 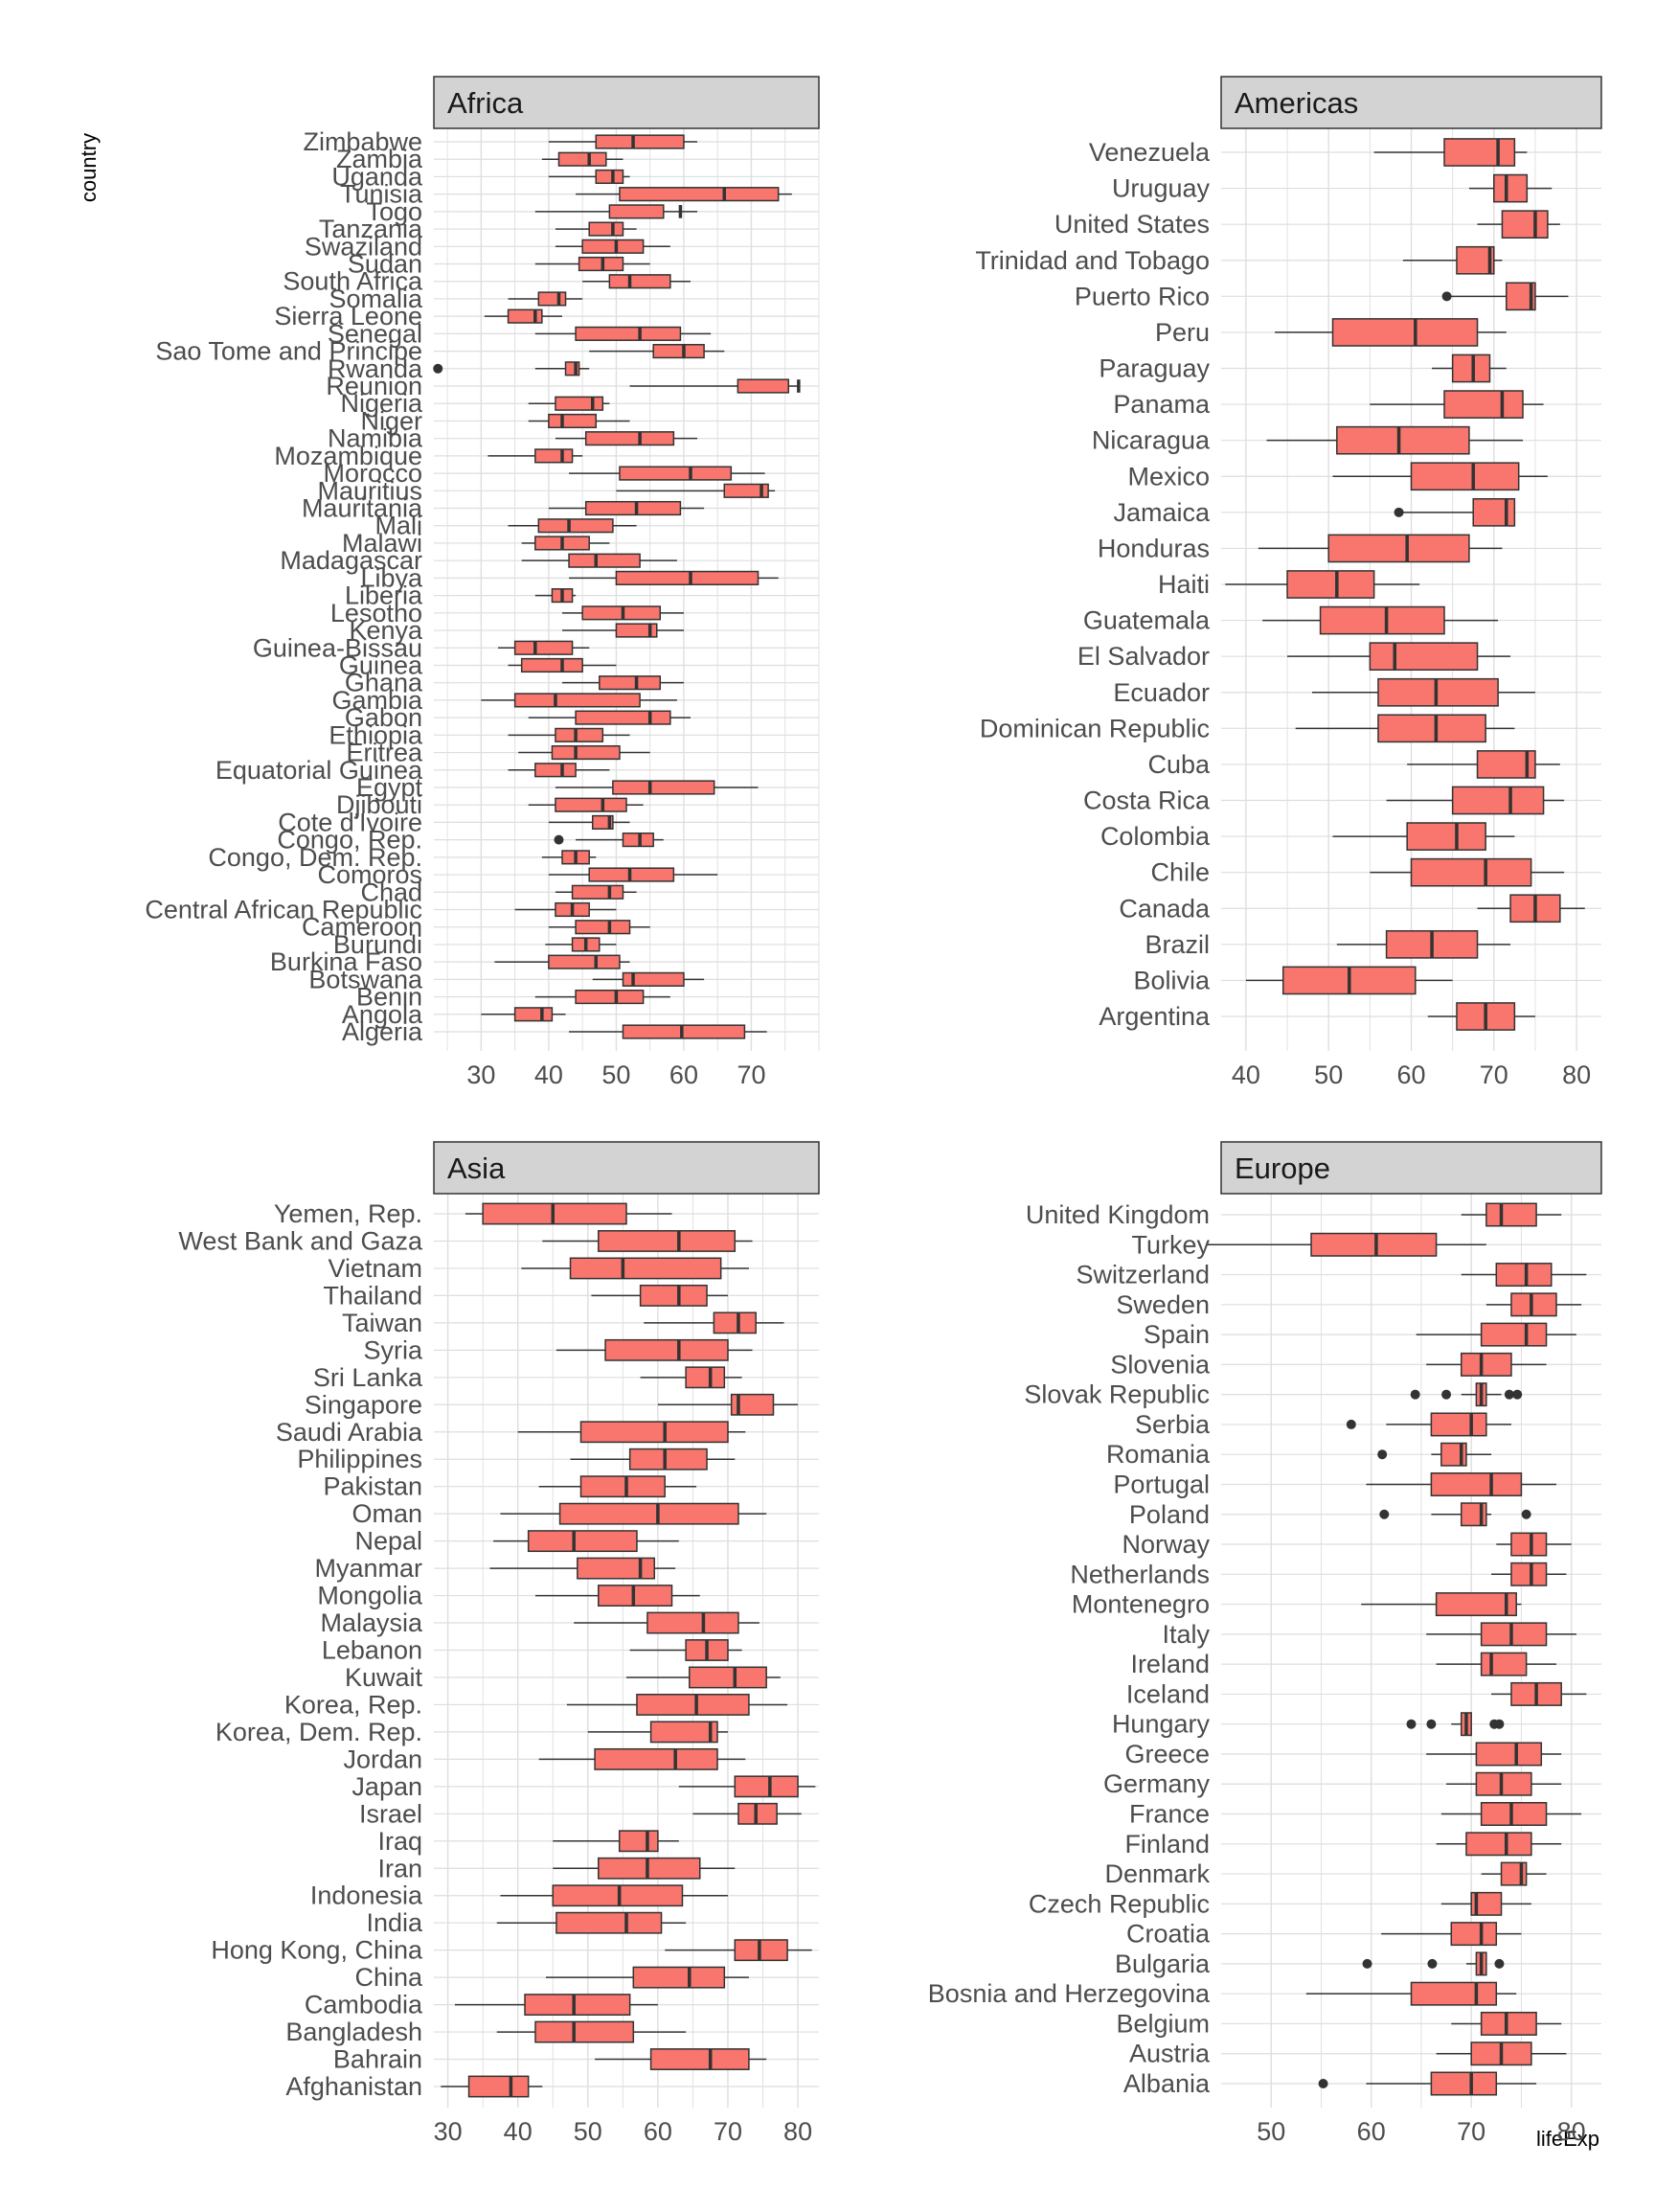 What do you see at coordinates (1170, 2054) in the screenshot?
I see `austria-tick-label: Austria` at bounding box center [1170, 2054].